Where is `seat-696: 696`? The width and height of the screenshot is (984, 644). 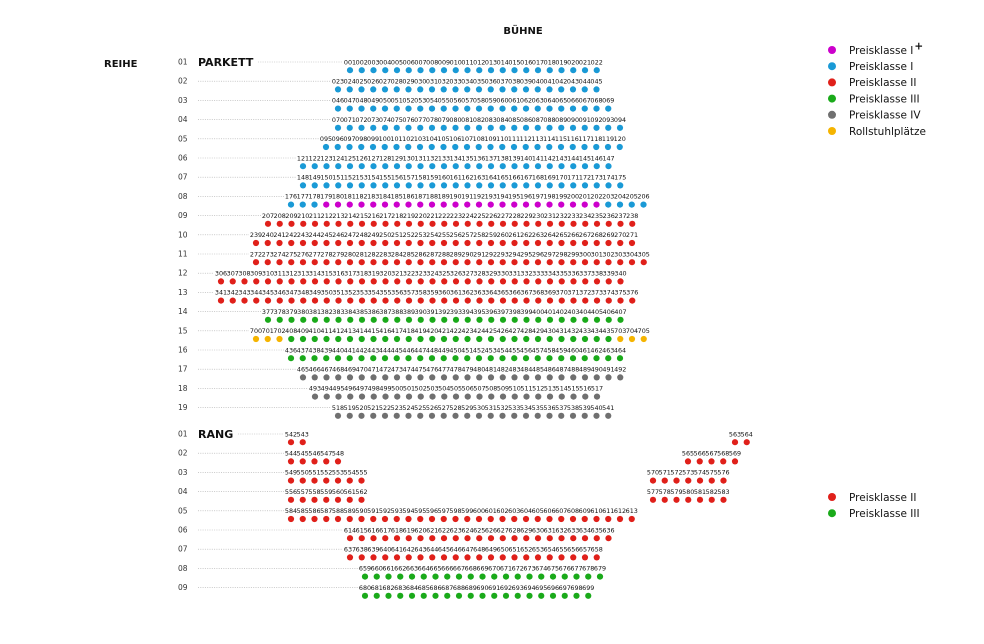
seat-696: 696 is located at coordinates (553, 591).